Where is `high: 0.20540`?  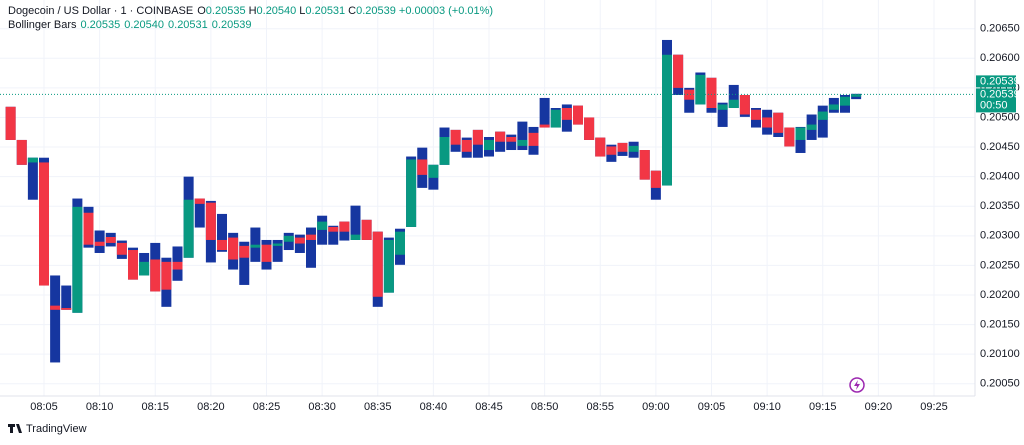 high: 0.20540 is located at coordinates (277, 11).